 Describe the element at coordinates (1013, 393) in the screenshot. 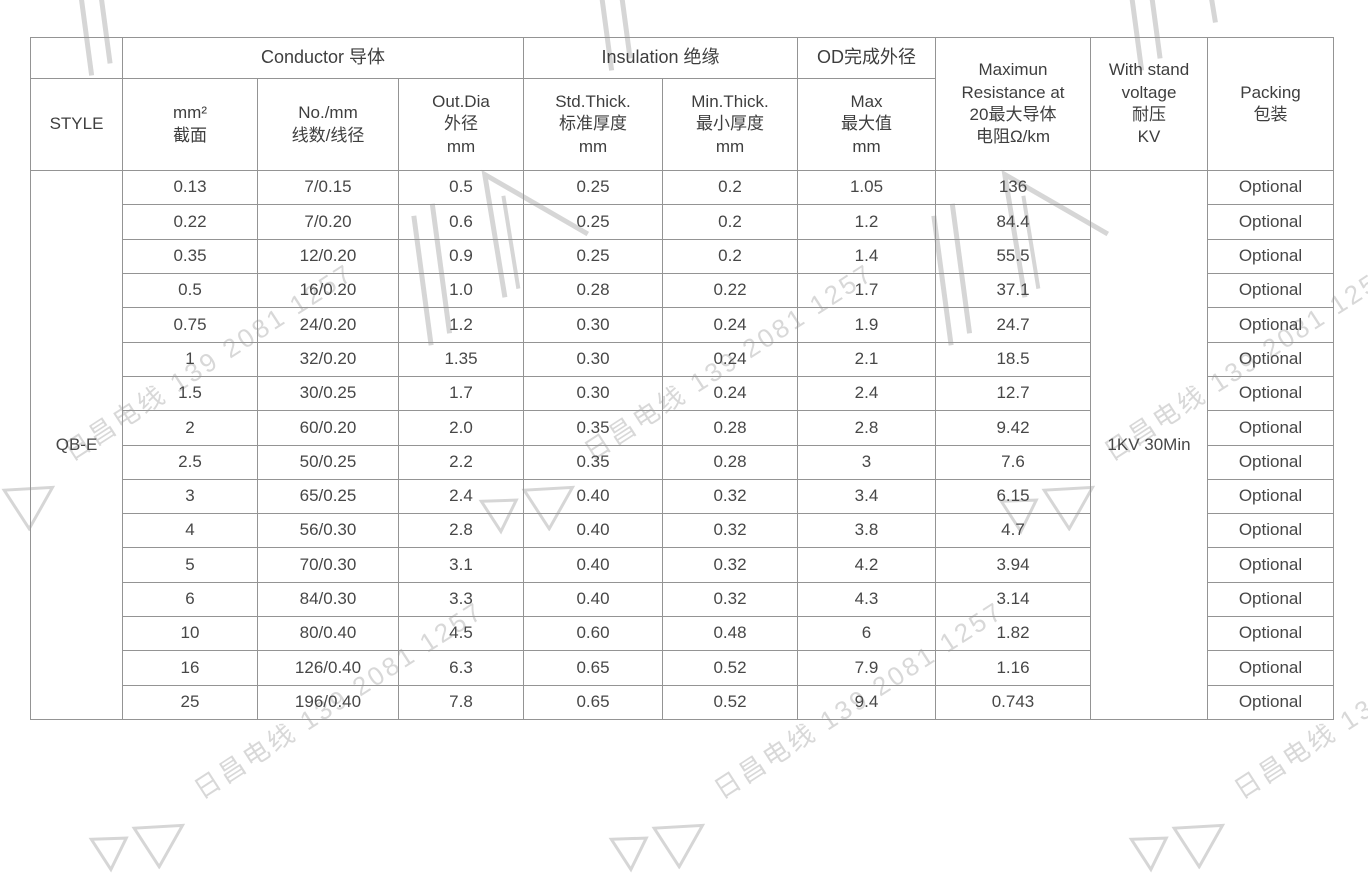

I see `resistance-cell: 12.7` at that location.